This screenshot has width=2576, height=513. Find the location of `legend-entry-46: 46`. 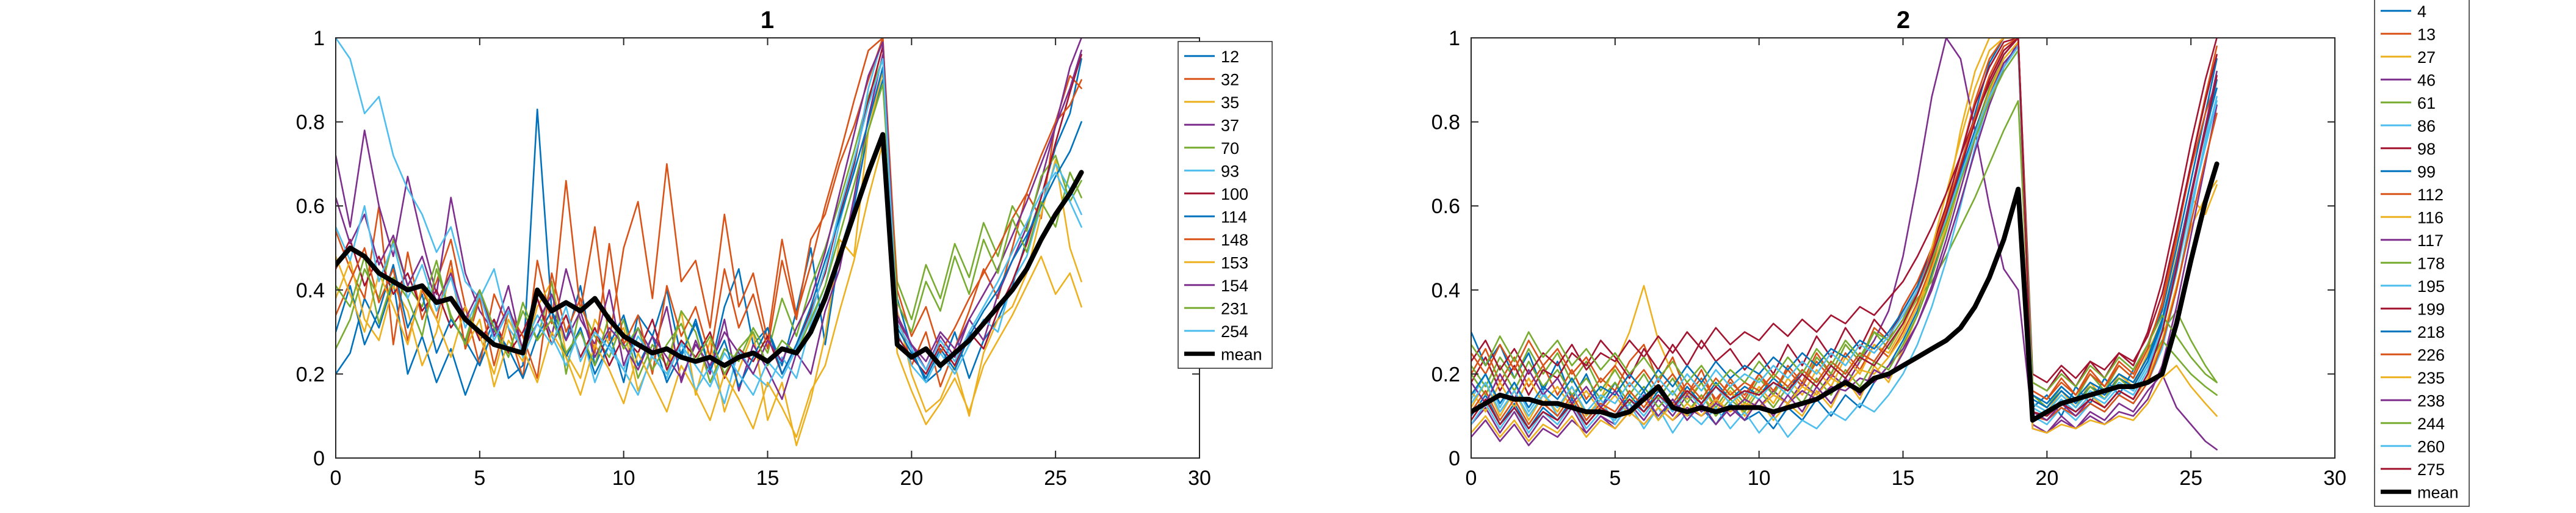

legend-entry-46: 46 is located at coordinates (2426, 80).